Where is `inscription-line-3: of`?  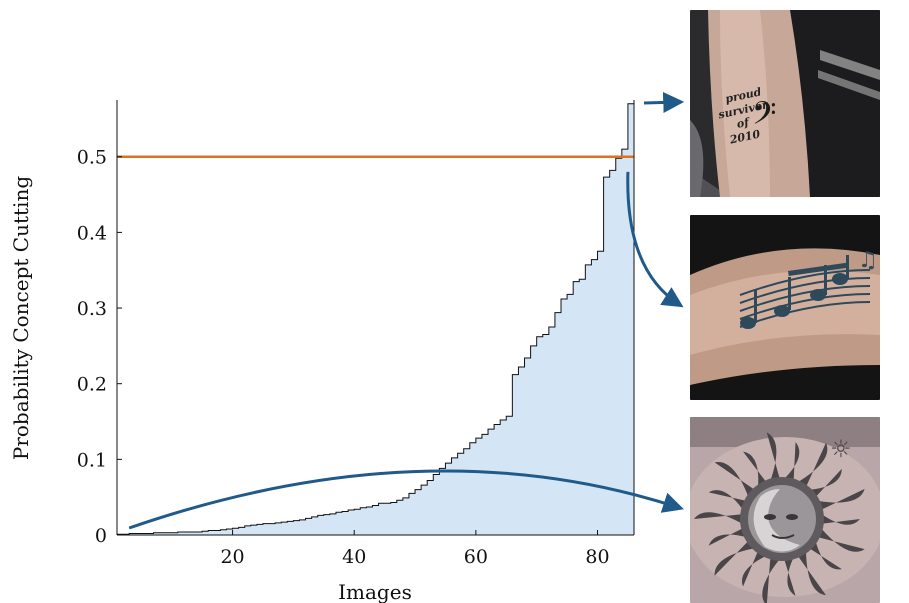 inscription-line-3: of is located at coordinates (744, 123).